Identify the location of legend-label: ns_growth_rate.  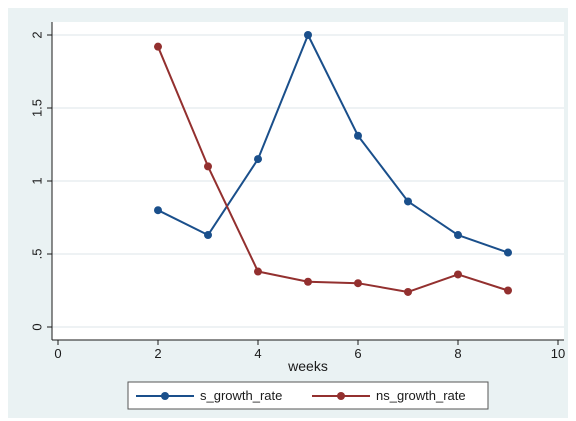
(421, 395).